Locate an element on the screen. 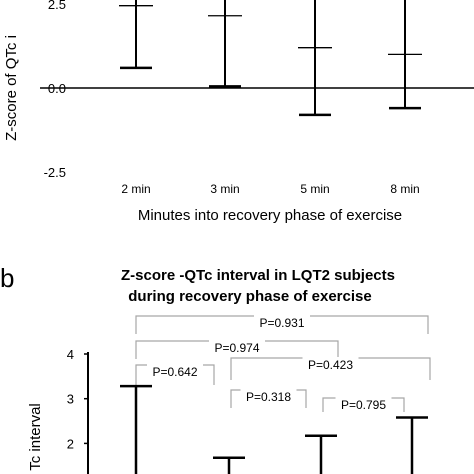  panel-b-significance-bracket: P=0.642 is located at coordinates (175, 374).